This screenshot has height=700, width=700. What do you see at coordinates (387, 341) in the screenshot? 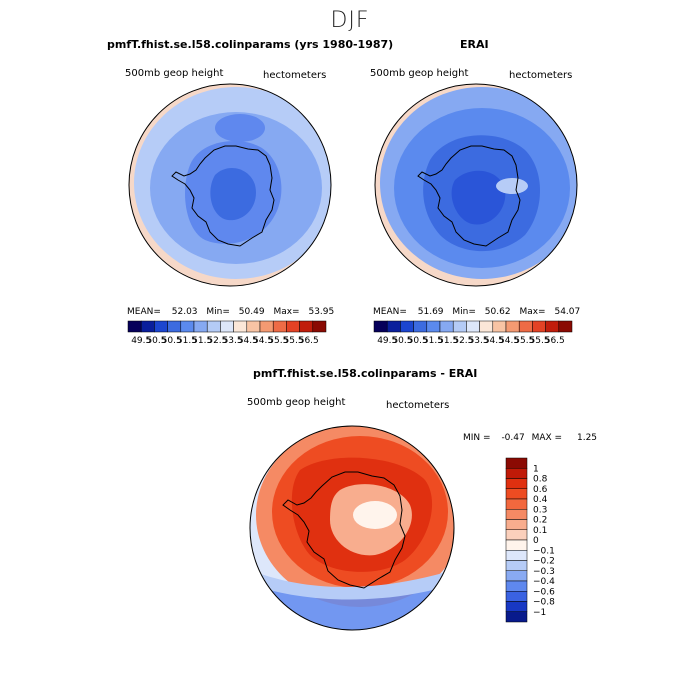
I see `panel2-colorbar-tick-label: 49.5` at bounding box center [387, 341].